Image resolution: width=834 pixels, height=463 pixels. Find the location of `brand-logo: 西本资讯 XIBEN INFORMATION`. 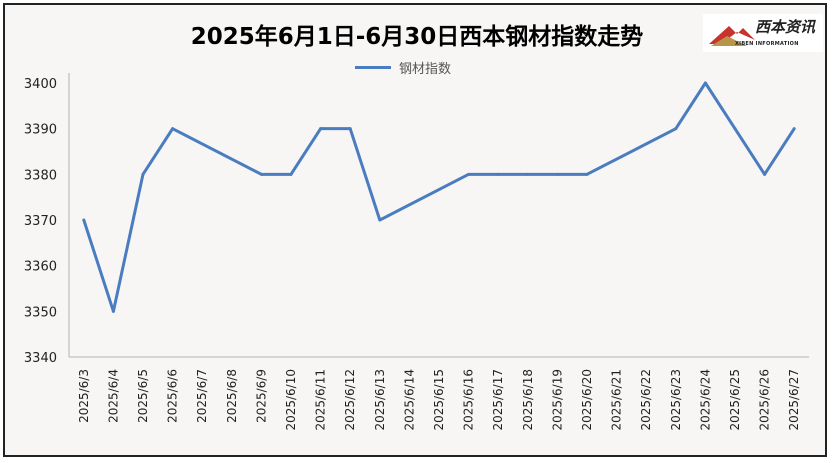

brand-logo: 西本资讯 XIBEN INFORMATION is located at coordinates (763, 33).